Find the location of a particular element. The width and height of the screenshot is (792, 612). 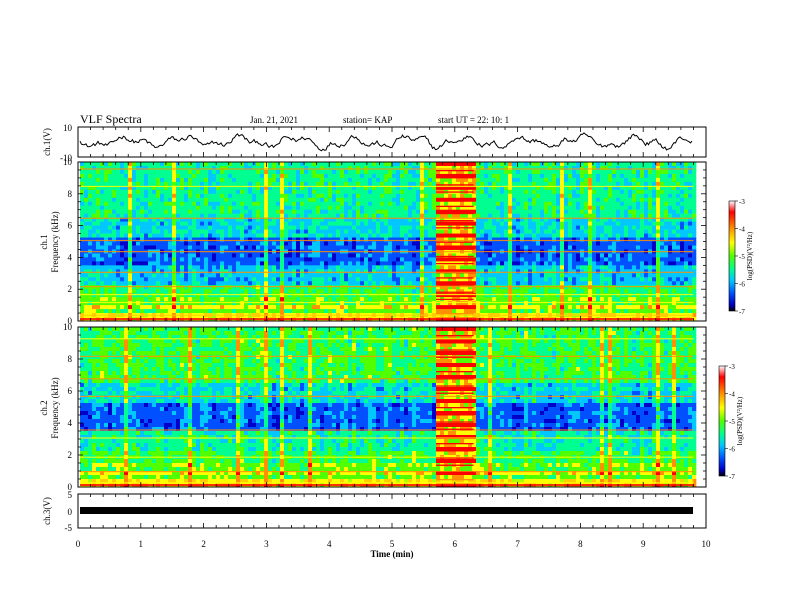

figure-title: VLF Spectra is located at coordinates (111, 119).